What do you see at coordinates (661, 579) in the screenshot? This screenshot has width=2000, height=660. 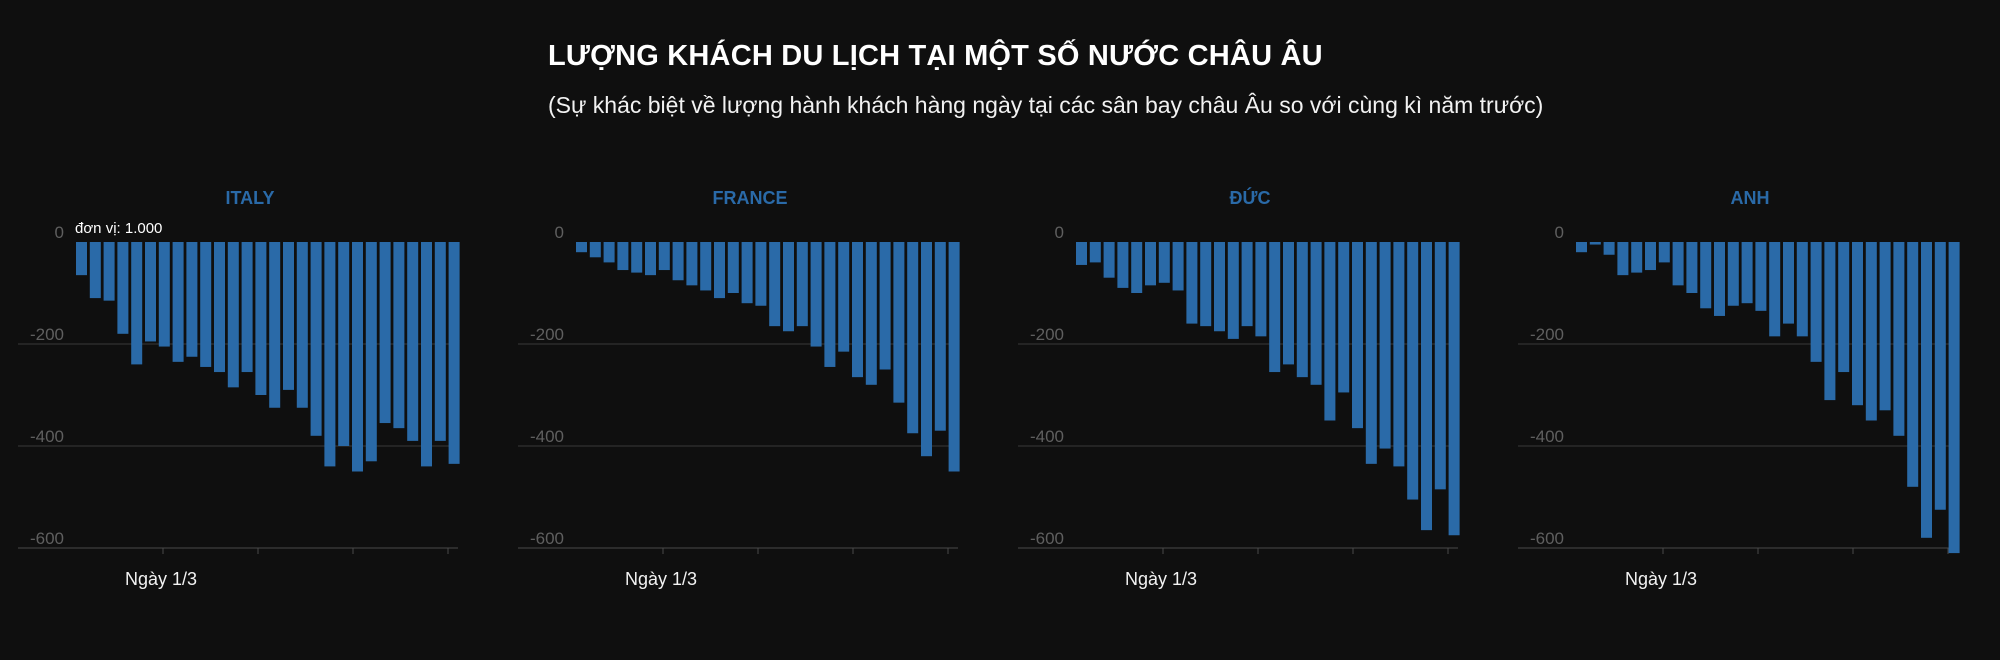 I see `panel-2-x-tick-label: Ngày 1/3` at bounding box center [661, 579].